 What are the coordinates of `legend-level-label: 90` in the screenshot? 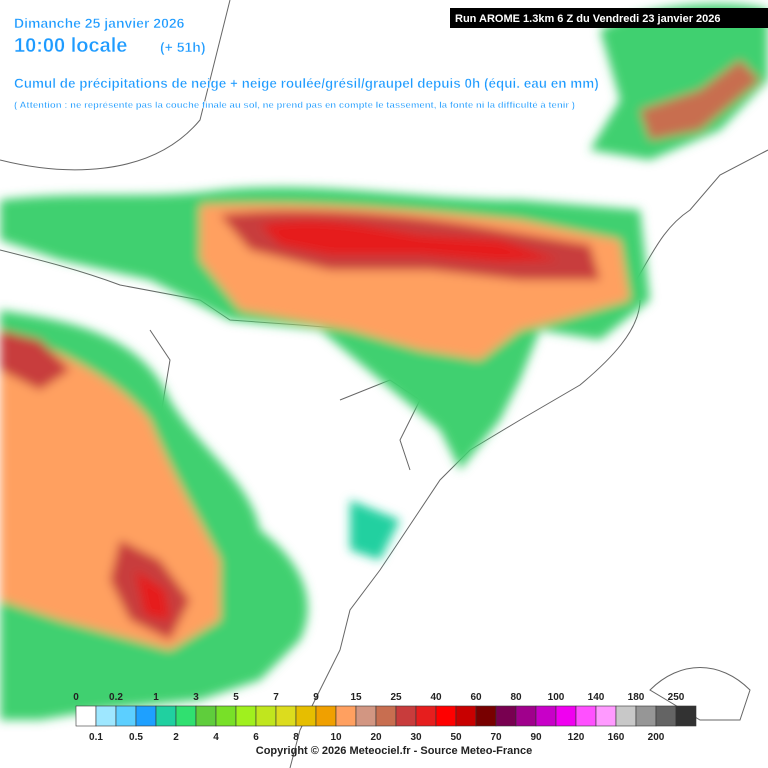 It's located at (536, 737).